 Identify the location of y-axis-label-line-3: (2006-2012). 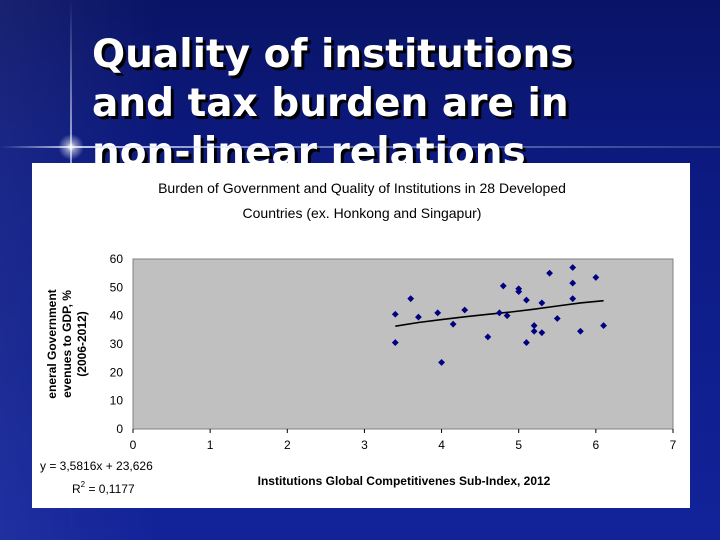
(82, 343).